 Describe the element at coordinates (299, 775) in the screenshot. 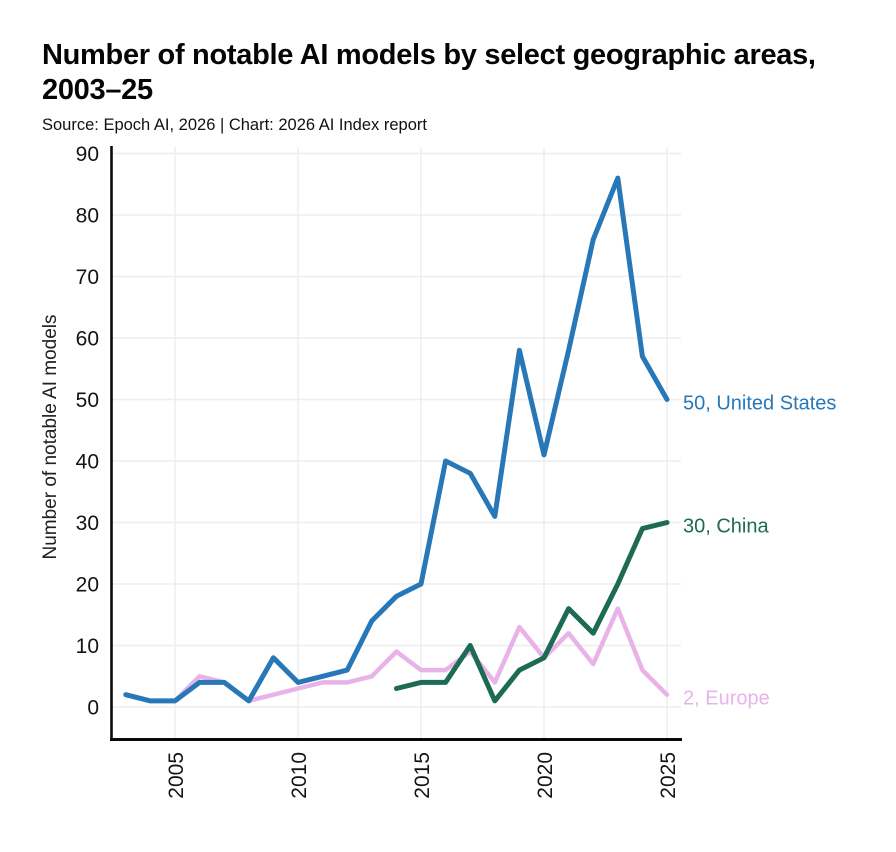

I see `x-tick-label: 2010` at that location.